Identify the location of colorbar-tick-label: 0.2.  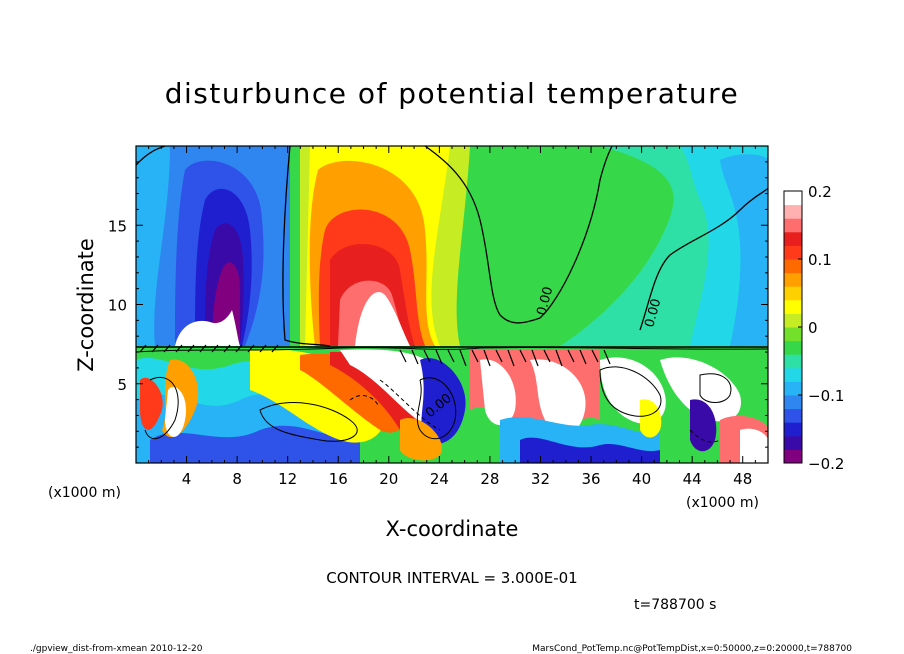
(820, 192).